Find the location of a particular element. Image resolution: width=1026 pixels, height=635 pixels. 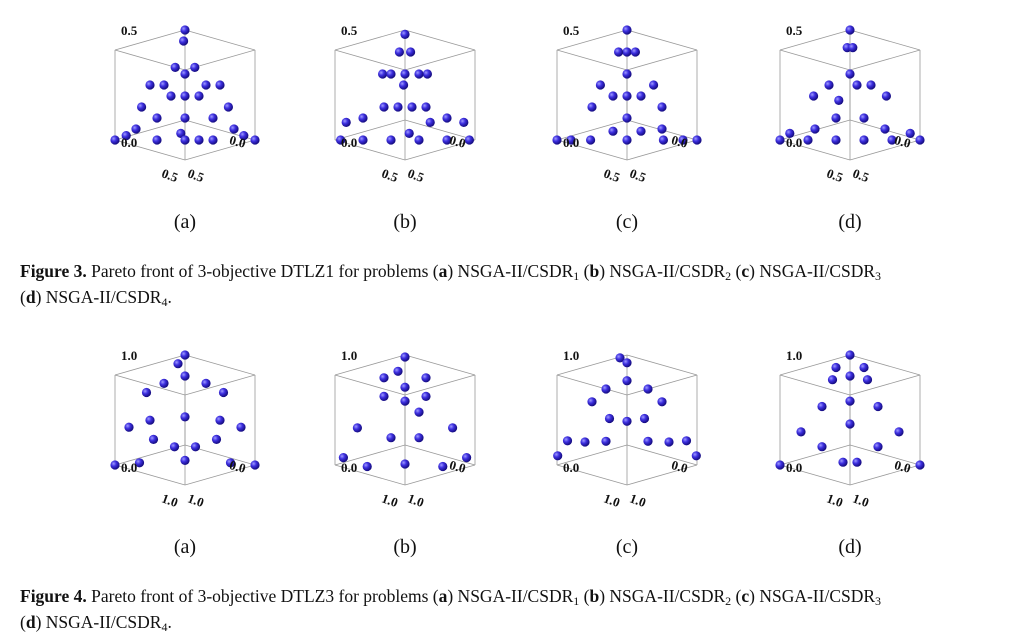

panel-label: (d) is located at coordinates (849, 547).